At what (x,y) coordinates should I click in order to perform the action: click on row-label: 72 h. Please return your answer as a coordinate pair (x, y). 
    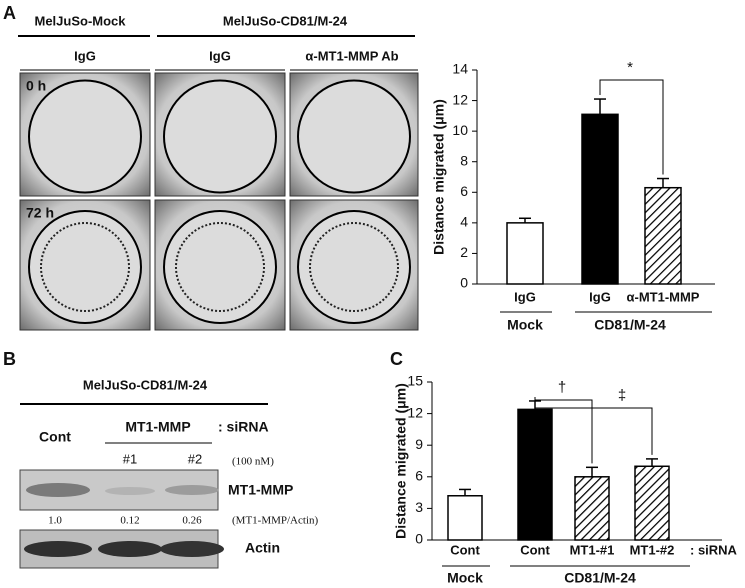
    Looking at the image, I should click on (40, 213).